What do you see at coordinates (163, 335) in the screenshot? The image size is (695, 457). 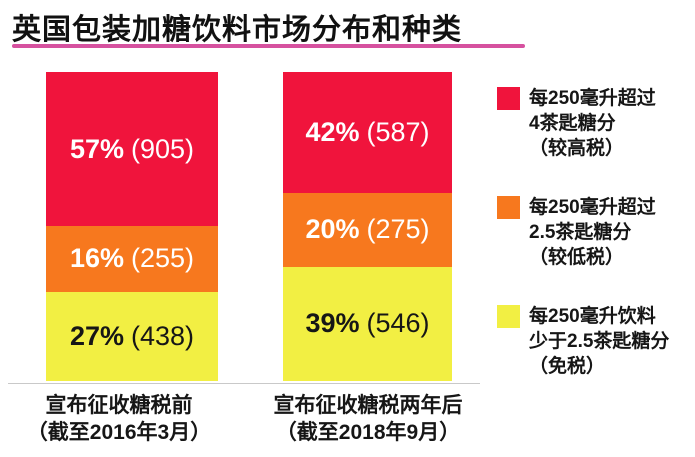 I see `segment-count-label: (438)` at bounding box center [163, 335].